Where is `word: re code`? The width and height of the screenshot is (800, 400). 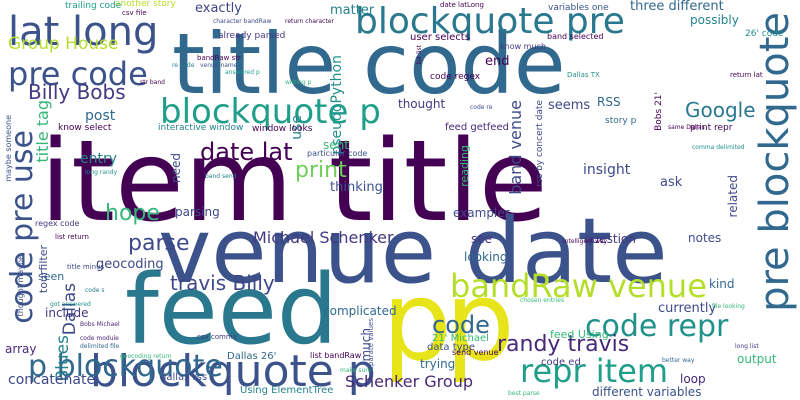
word: re code is located at coordinates (183, 65).